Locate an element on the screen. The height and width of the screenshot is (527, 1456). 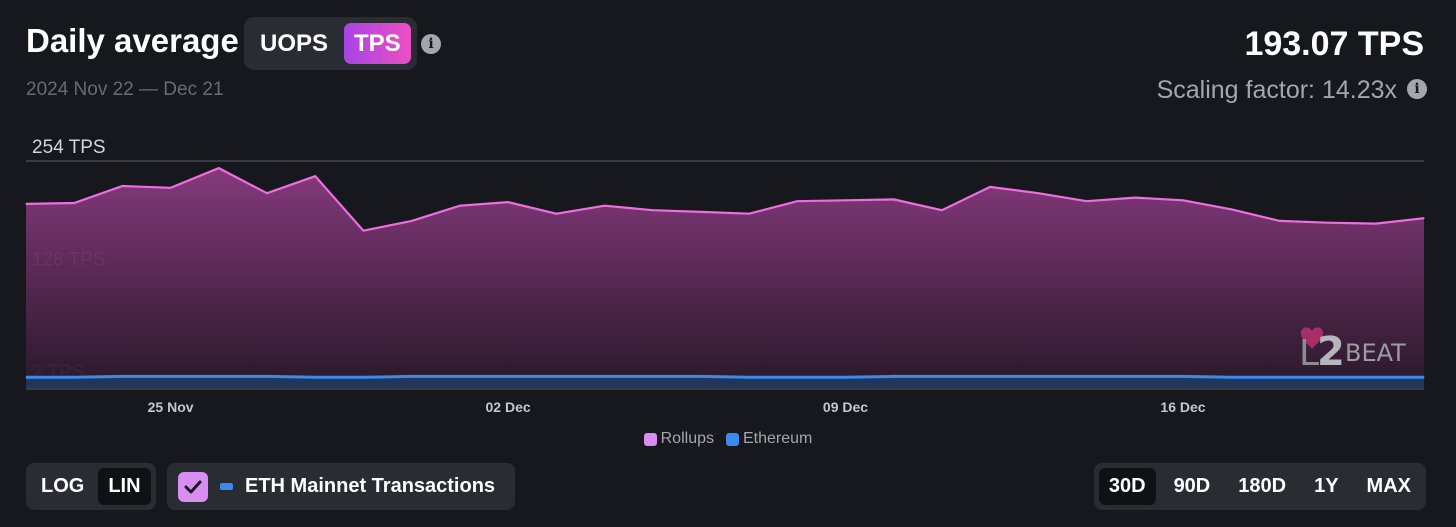
rollups-swatch is located at coordinates (650, 439).